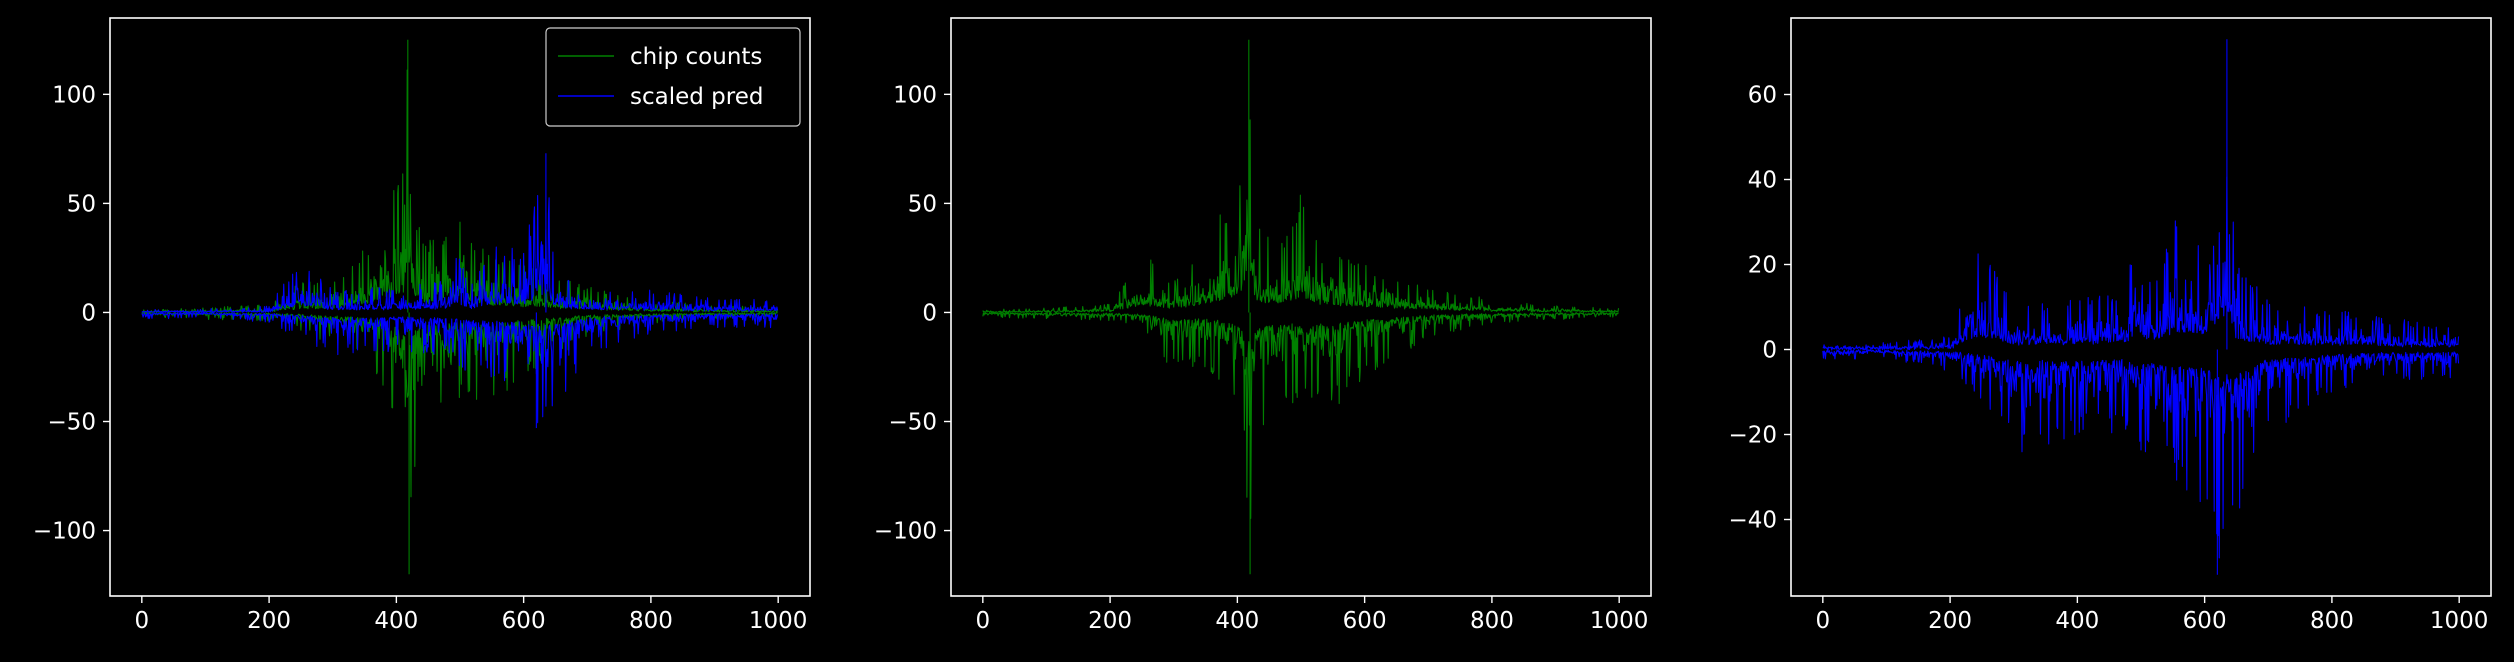  What do you see at coordinates (1752, 436) in the screenshot?
I see `y-tick-label: −20` at bounding box center [1752, 436].